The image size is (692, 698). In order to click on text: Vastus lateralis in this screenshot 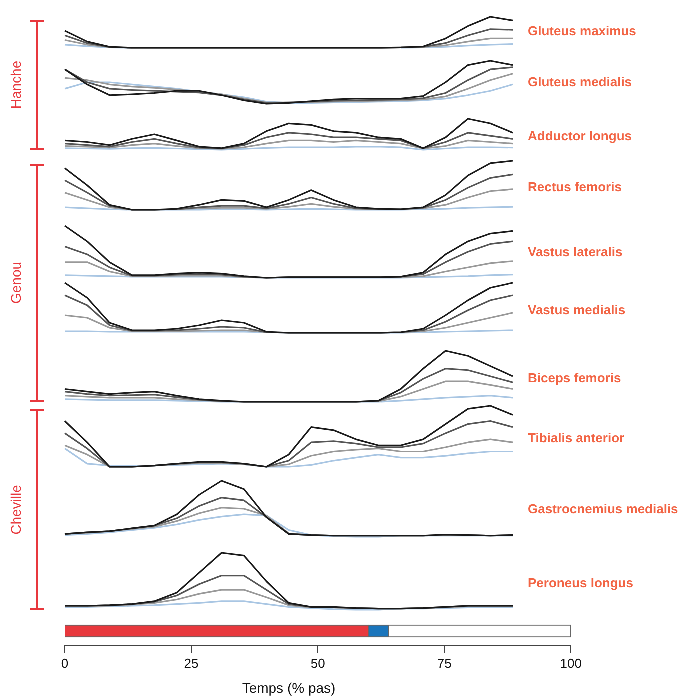, I will do `click(575, 252)`.